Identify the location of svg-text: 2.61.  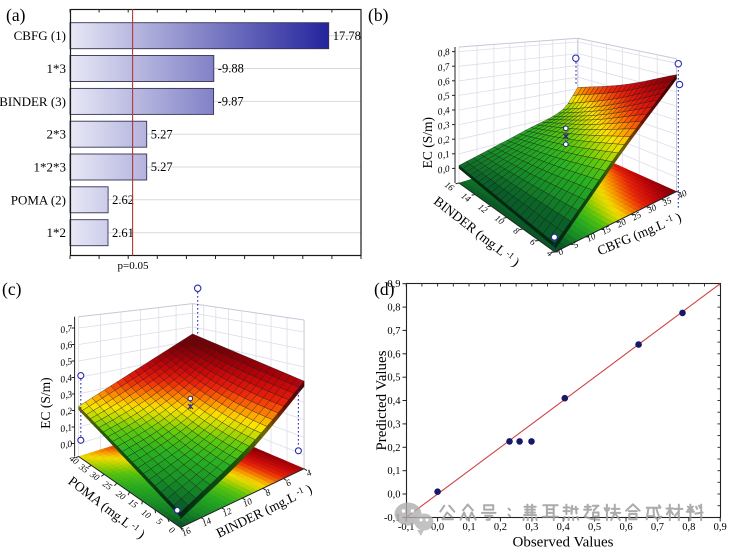
(123, 233).